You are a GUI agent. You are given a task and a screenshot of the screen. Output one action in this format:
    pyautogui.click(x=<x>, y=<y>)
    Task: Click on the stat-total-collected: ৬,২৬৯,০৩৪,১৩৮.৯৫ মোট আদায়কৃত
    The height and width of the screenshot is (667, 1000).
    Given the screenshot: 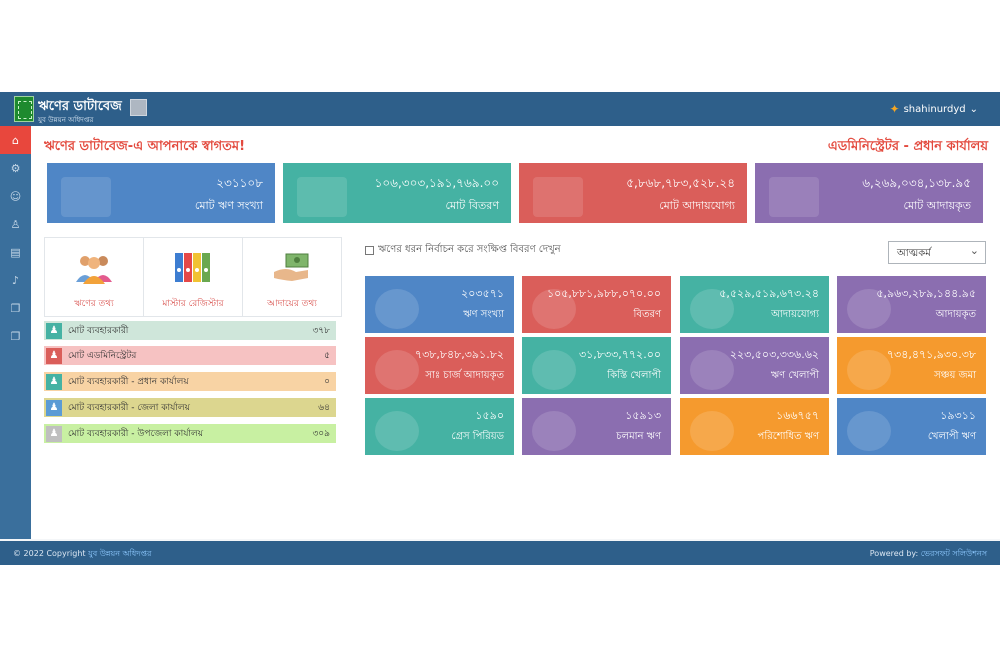 What is the action you would take?
    pyautogui.click(x=869, y=193)
    